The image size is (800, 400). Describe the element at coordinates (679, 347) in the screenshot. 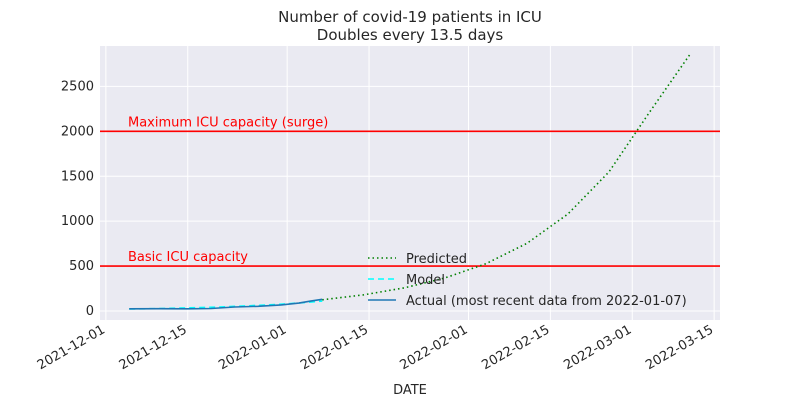

I see `x-tick-label: 2022-03-15` at that location.